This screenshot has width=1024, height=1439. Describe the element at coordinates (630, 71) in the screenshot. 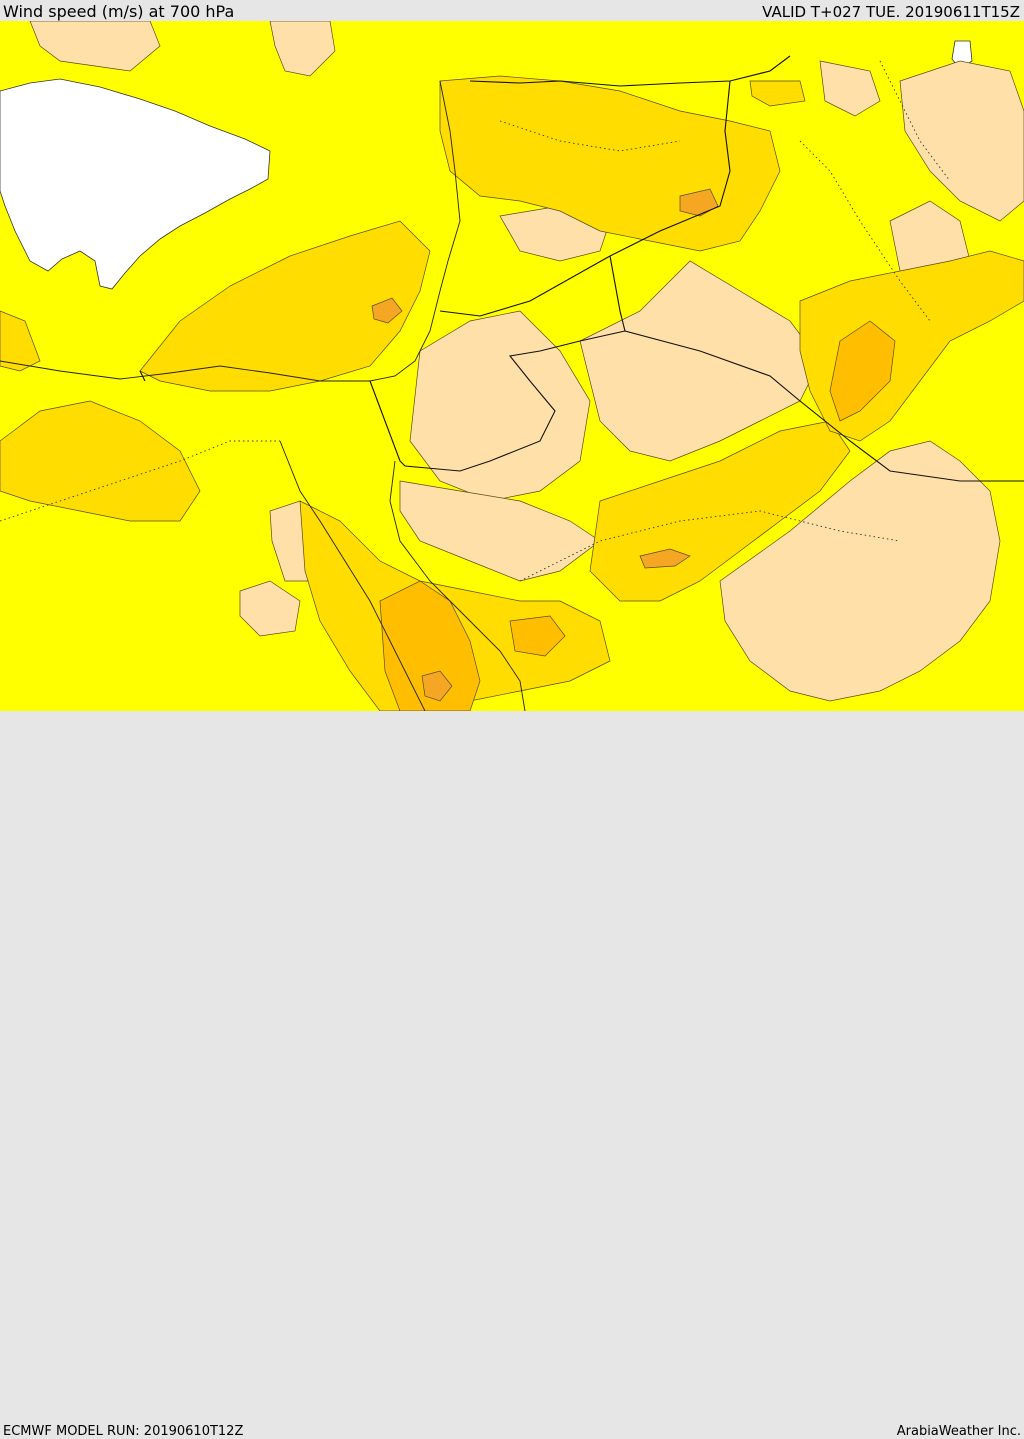

I see `syria-turkey-border` at that location.